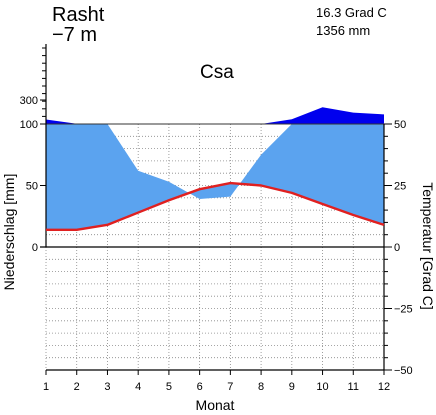 The image size is (436, 415). What do you see at coordinates (322, 387) in the screenshot?
I see `x-tick-label: 10` at bounding box center [322, 387].